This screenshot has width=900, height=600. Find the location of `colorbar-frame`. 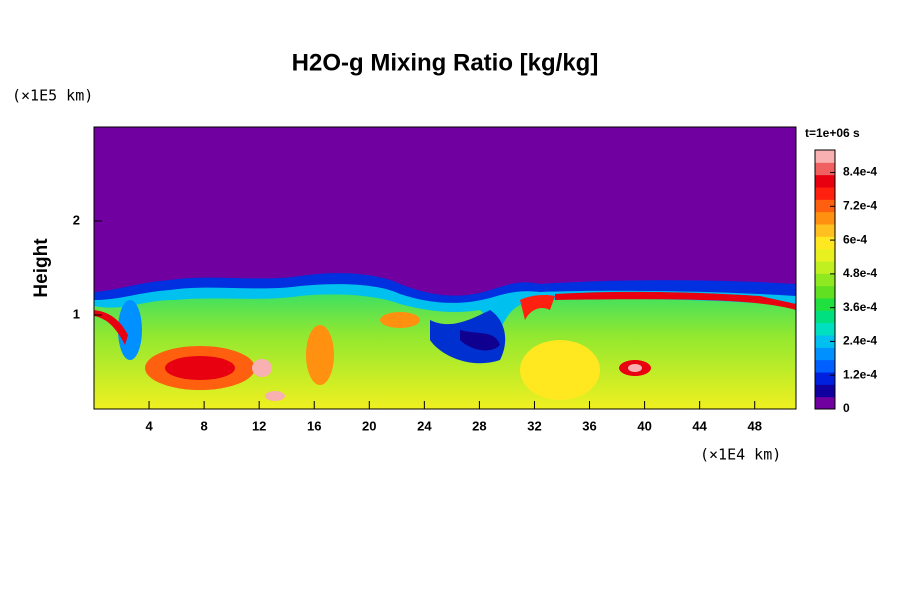

colorbar-frame is located at coordinates (825, 279).